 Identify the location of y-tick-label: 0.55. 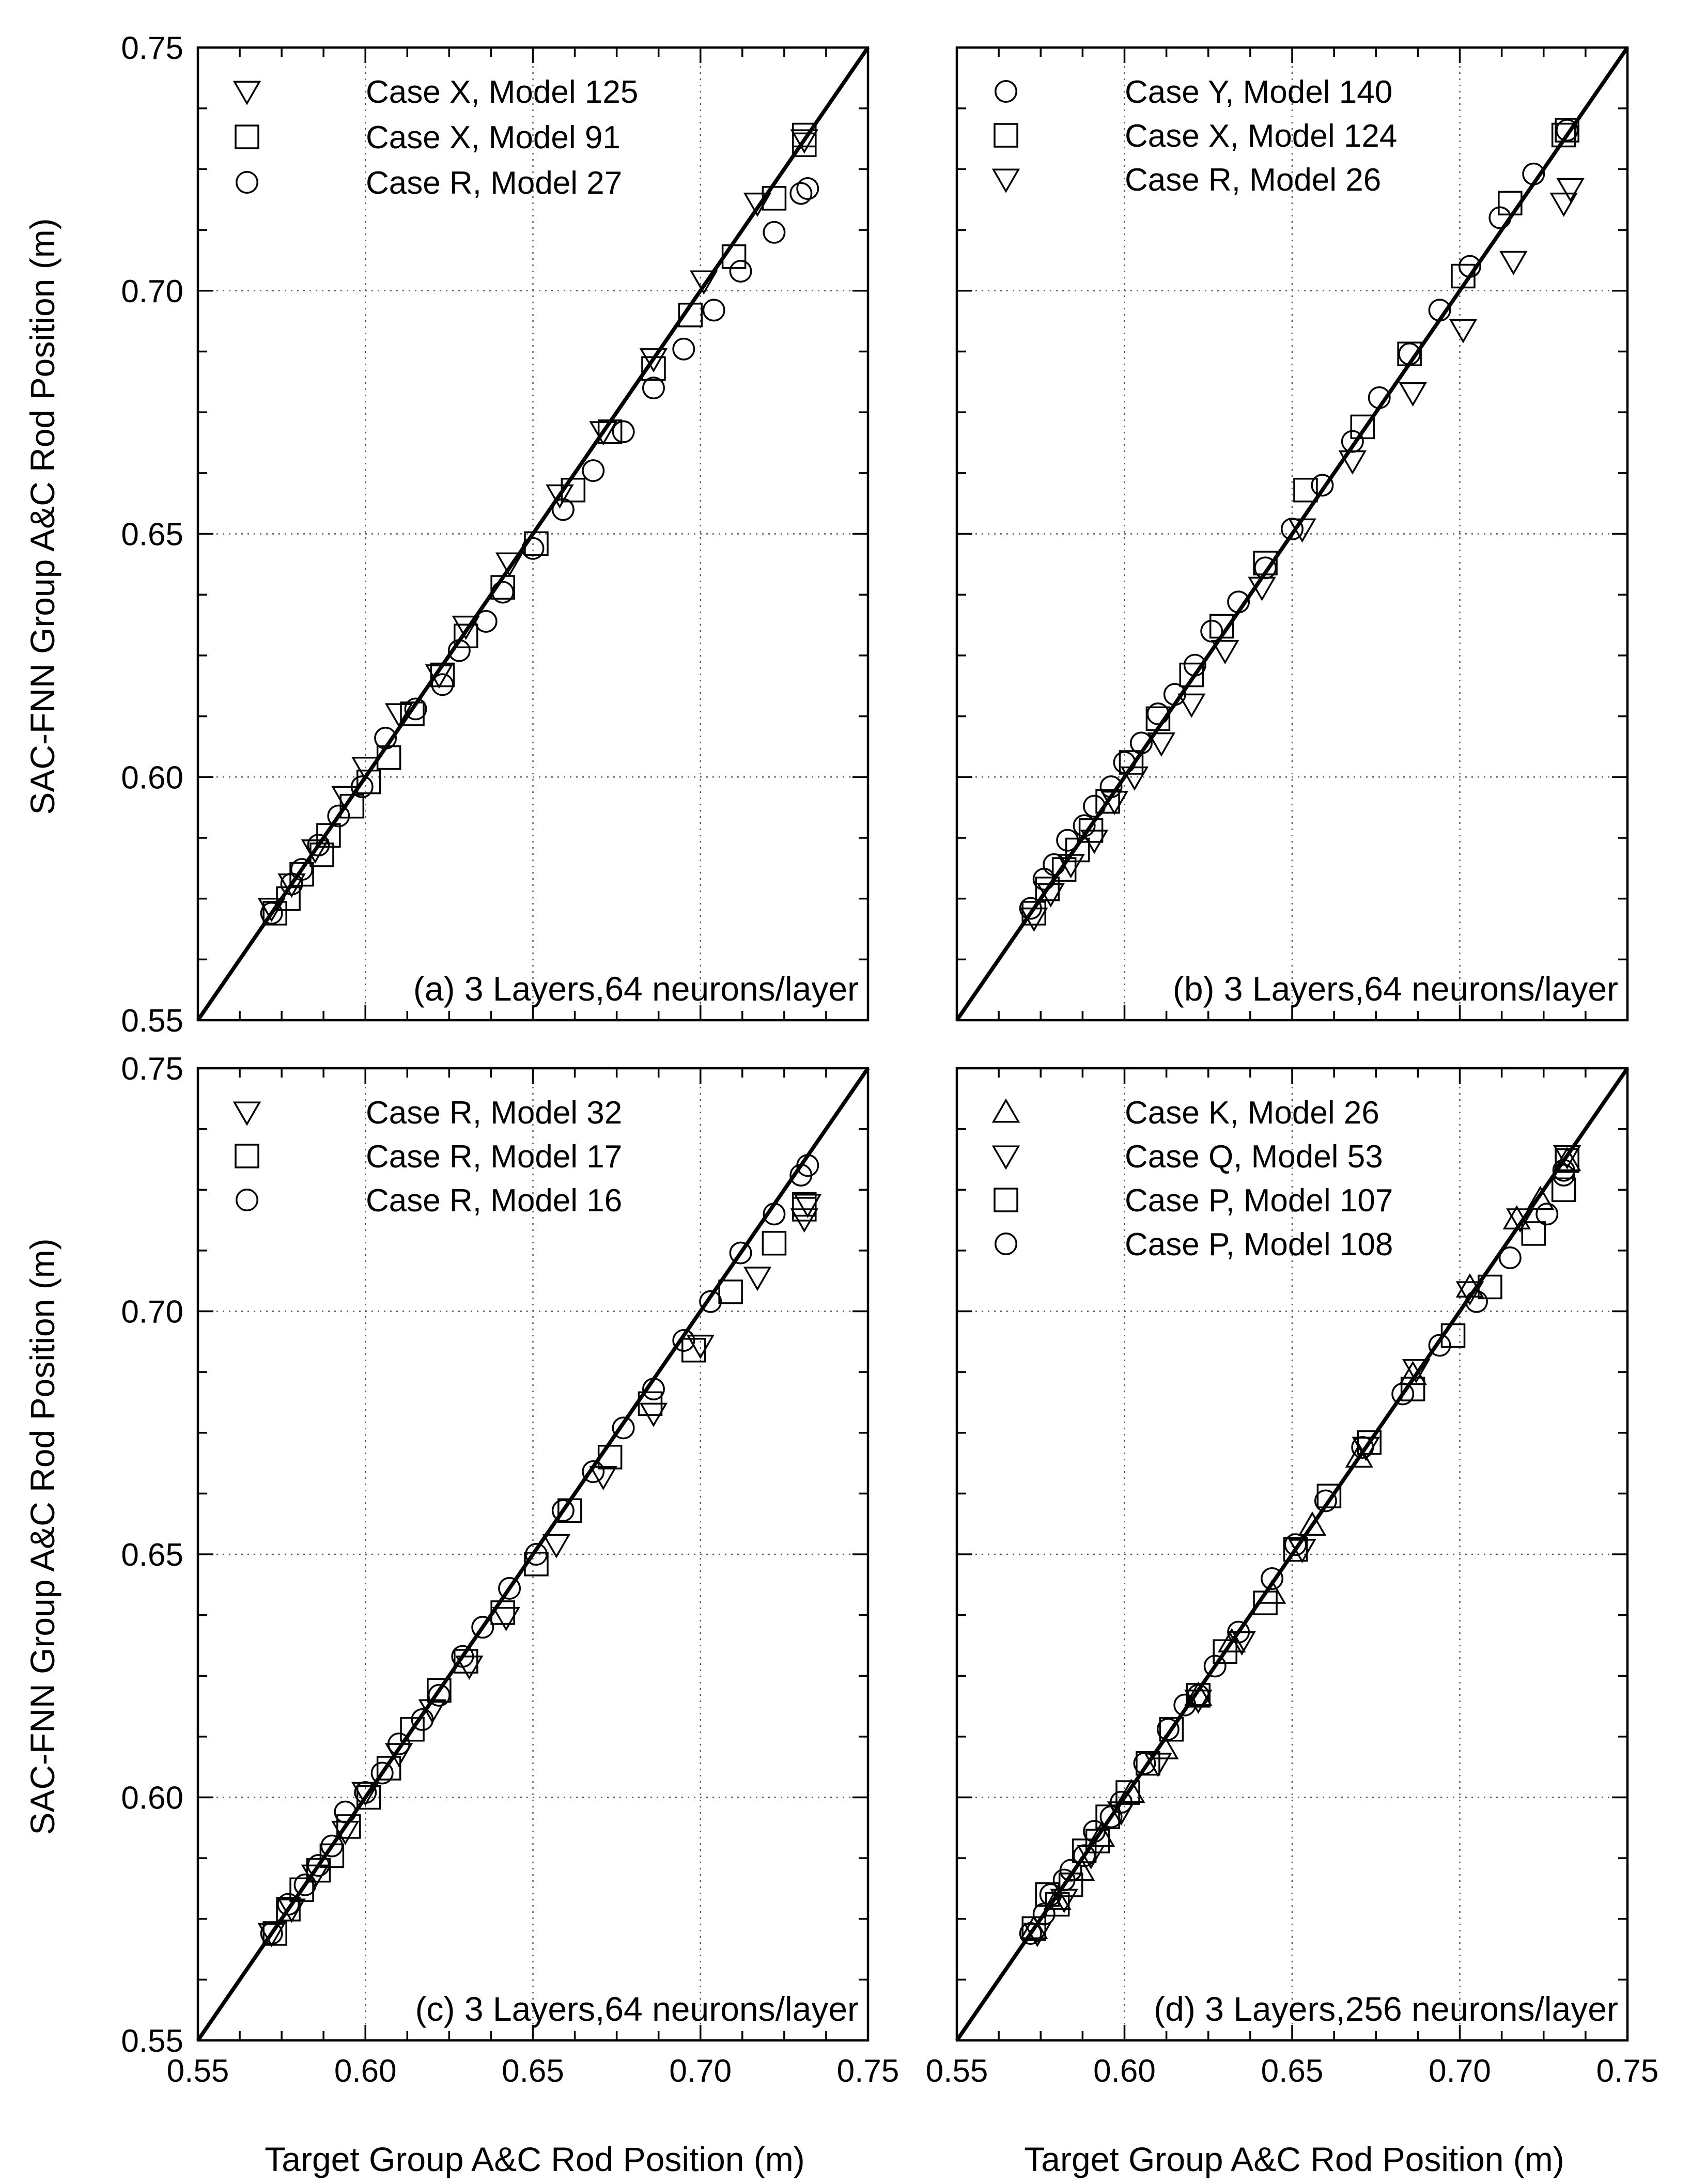
(152, 2041).